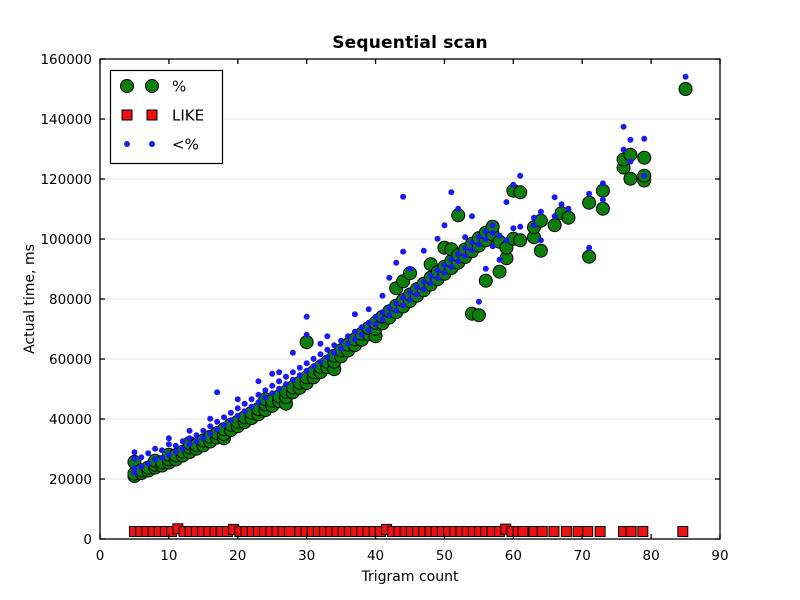 This screenshot has width=800, height=600. Describe the element at coordinates (100, 556) in the screenshot. I see `x-tick-label: 0` at that location.